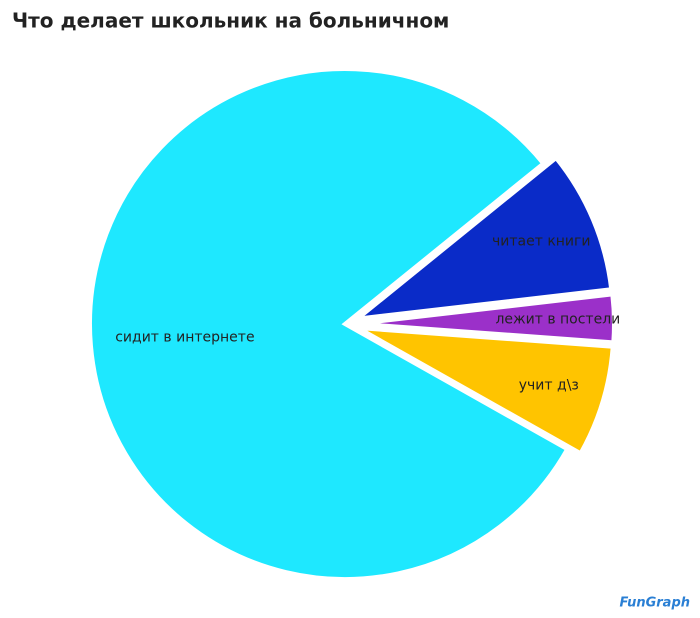  Describe the element at coordinates (541, 241) in the screenshot. I see `slice-label: читает книги` at that location.